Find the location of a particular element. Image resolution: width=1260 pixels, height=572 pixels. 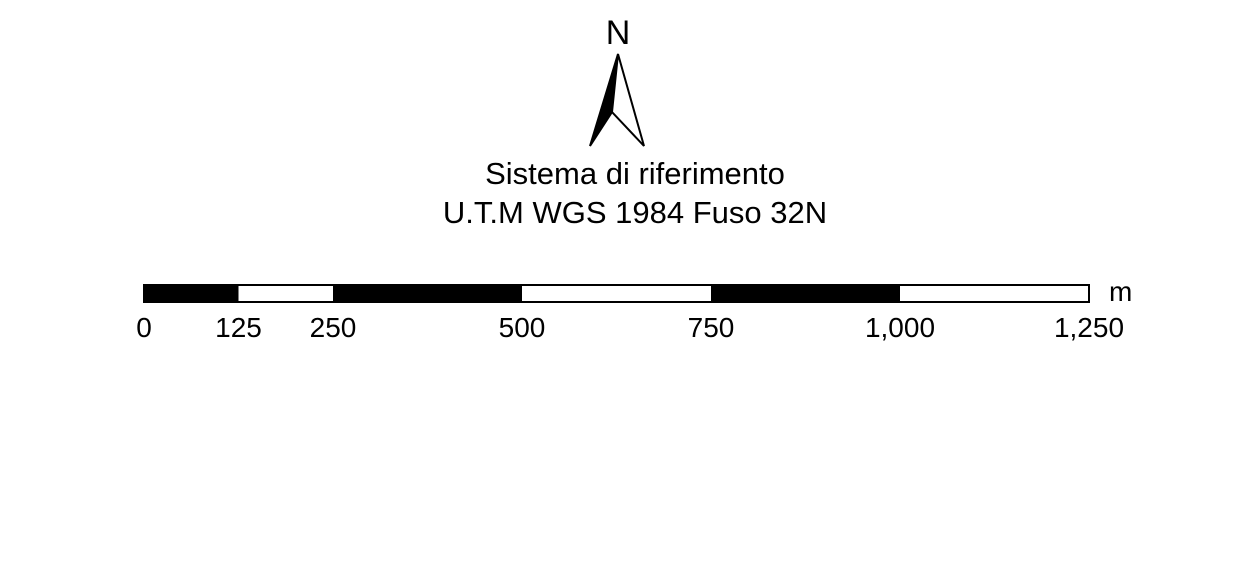

reference-system-line2: U.T.M WGS 1984 Fuso 32N is located at coordinates (635, 212).